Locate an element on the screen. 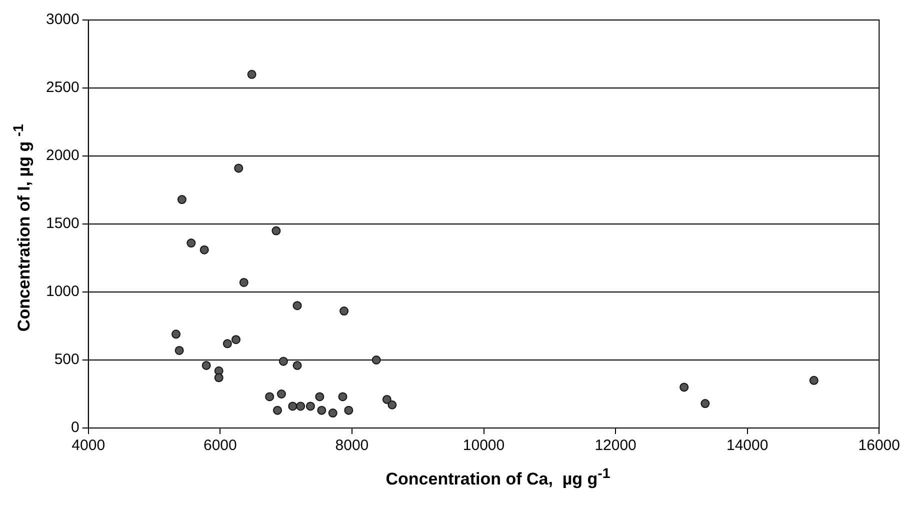 Image resolution: width=916 pixels, height=513 pixels. x-tick-label: 14000 is located at coordinates (747, 445).